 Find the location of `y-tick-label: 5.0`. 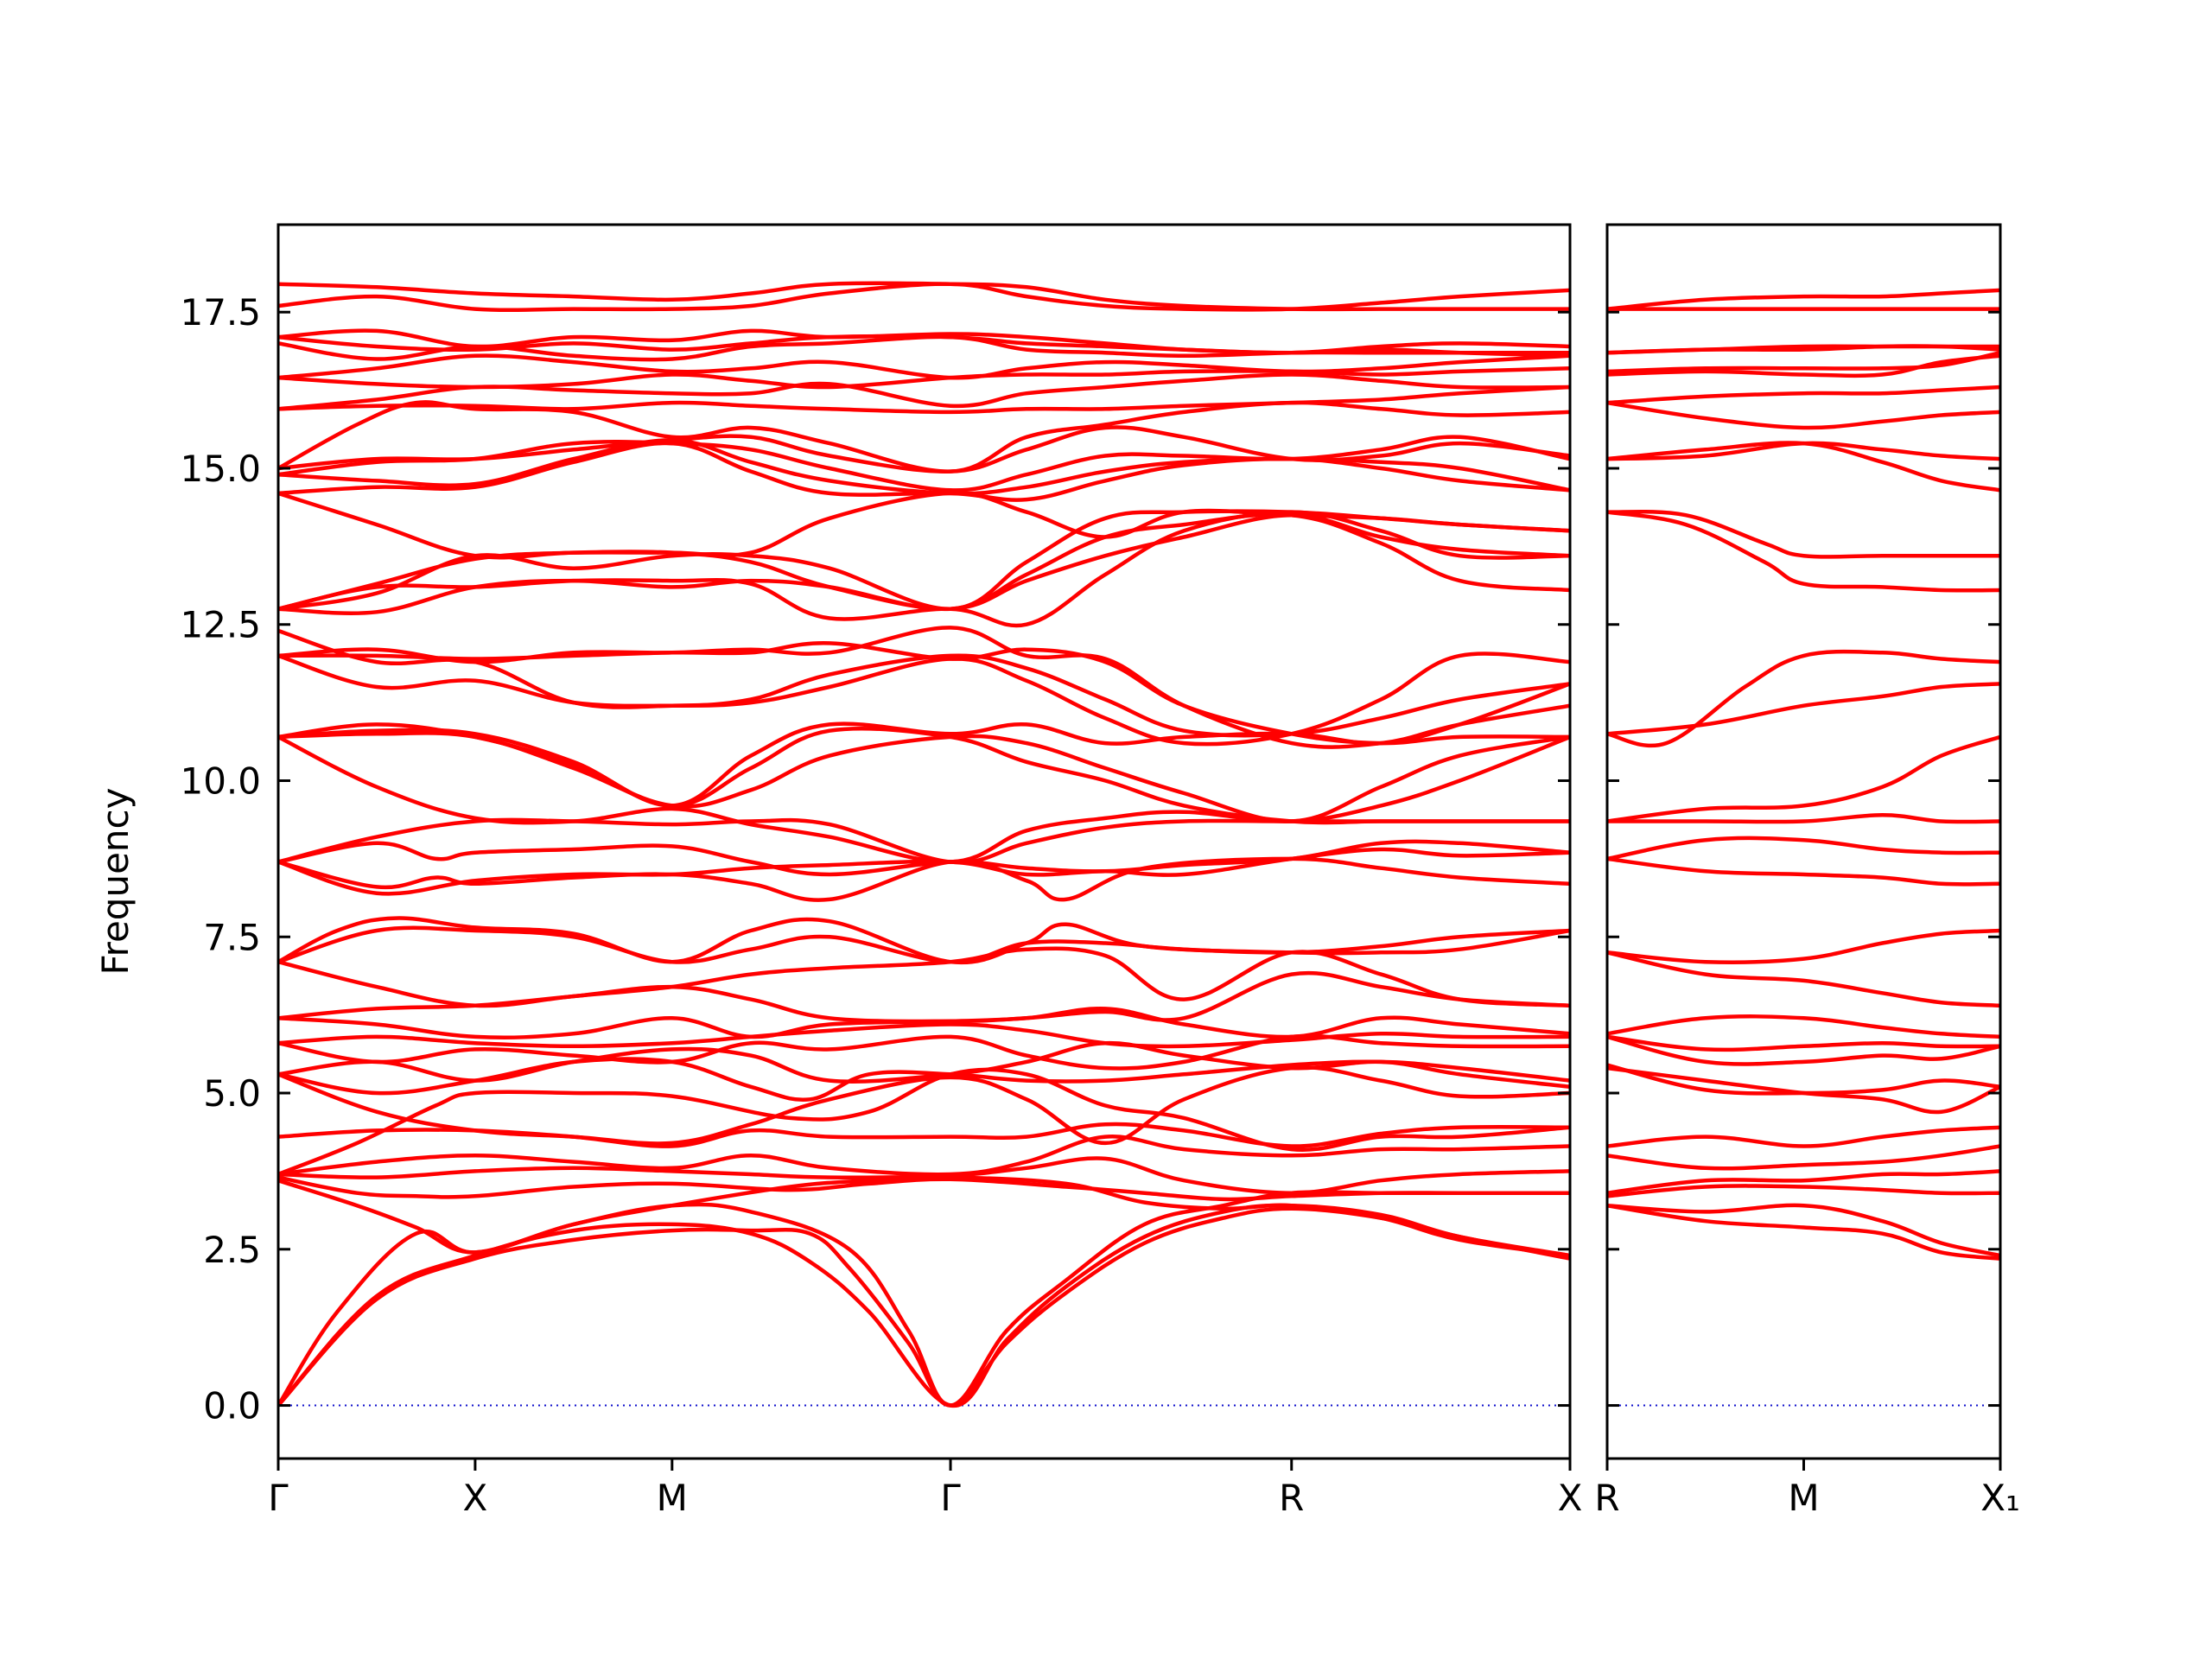

y-tick-label: 5.0 is located at coordinates (232, 1093).